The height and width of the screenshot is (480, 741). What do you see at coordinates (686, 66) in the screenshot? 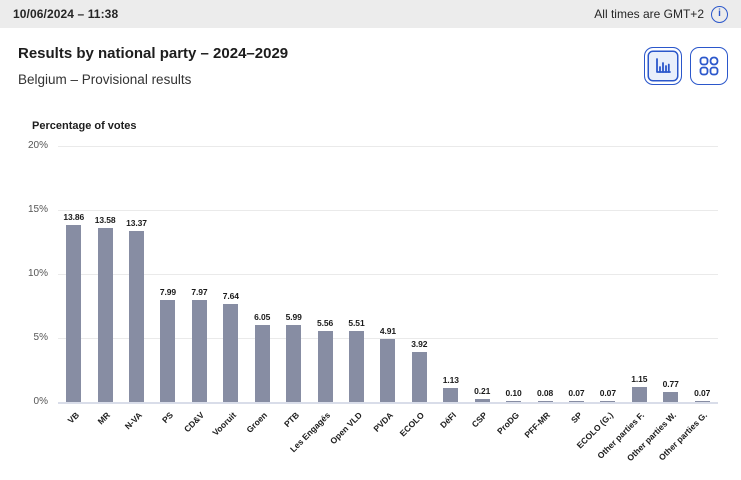
I see `view-toggle` at bounding box center [686, 66].